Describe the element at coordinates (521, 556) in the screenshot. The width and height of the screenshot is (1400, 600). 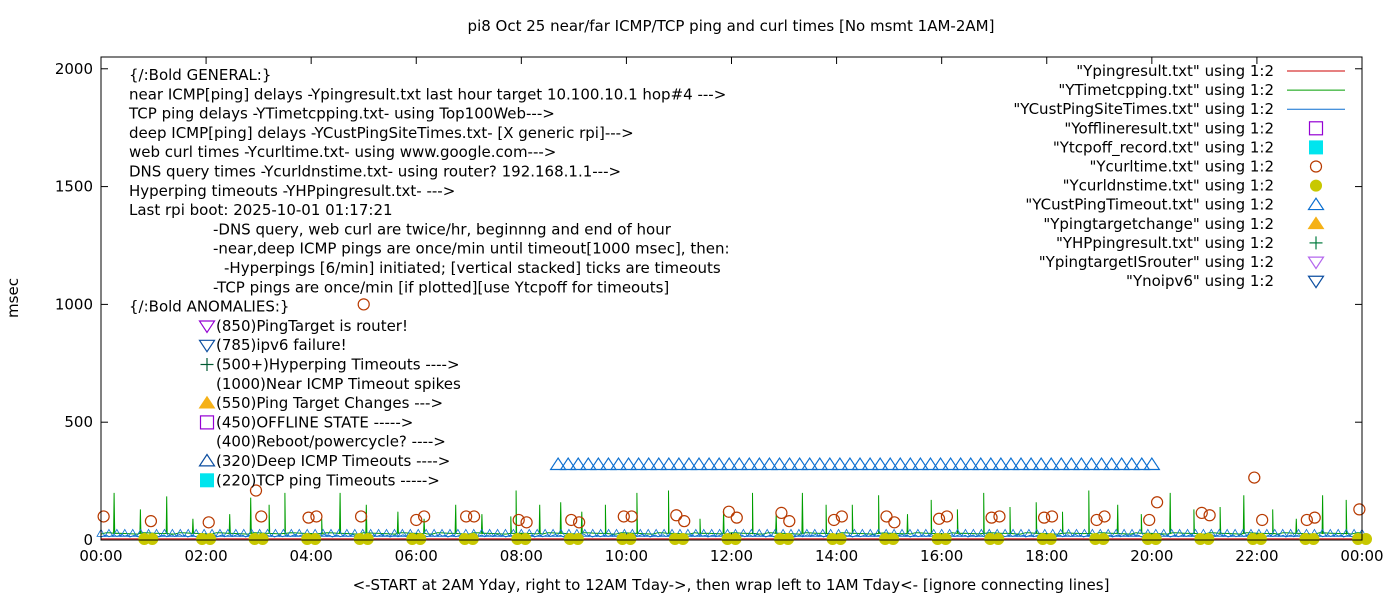
I see `x-tick-label: 08:00` at that location.